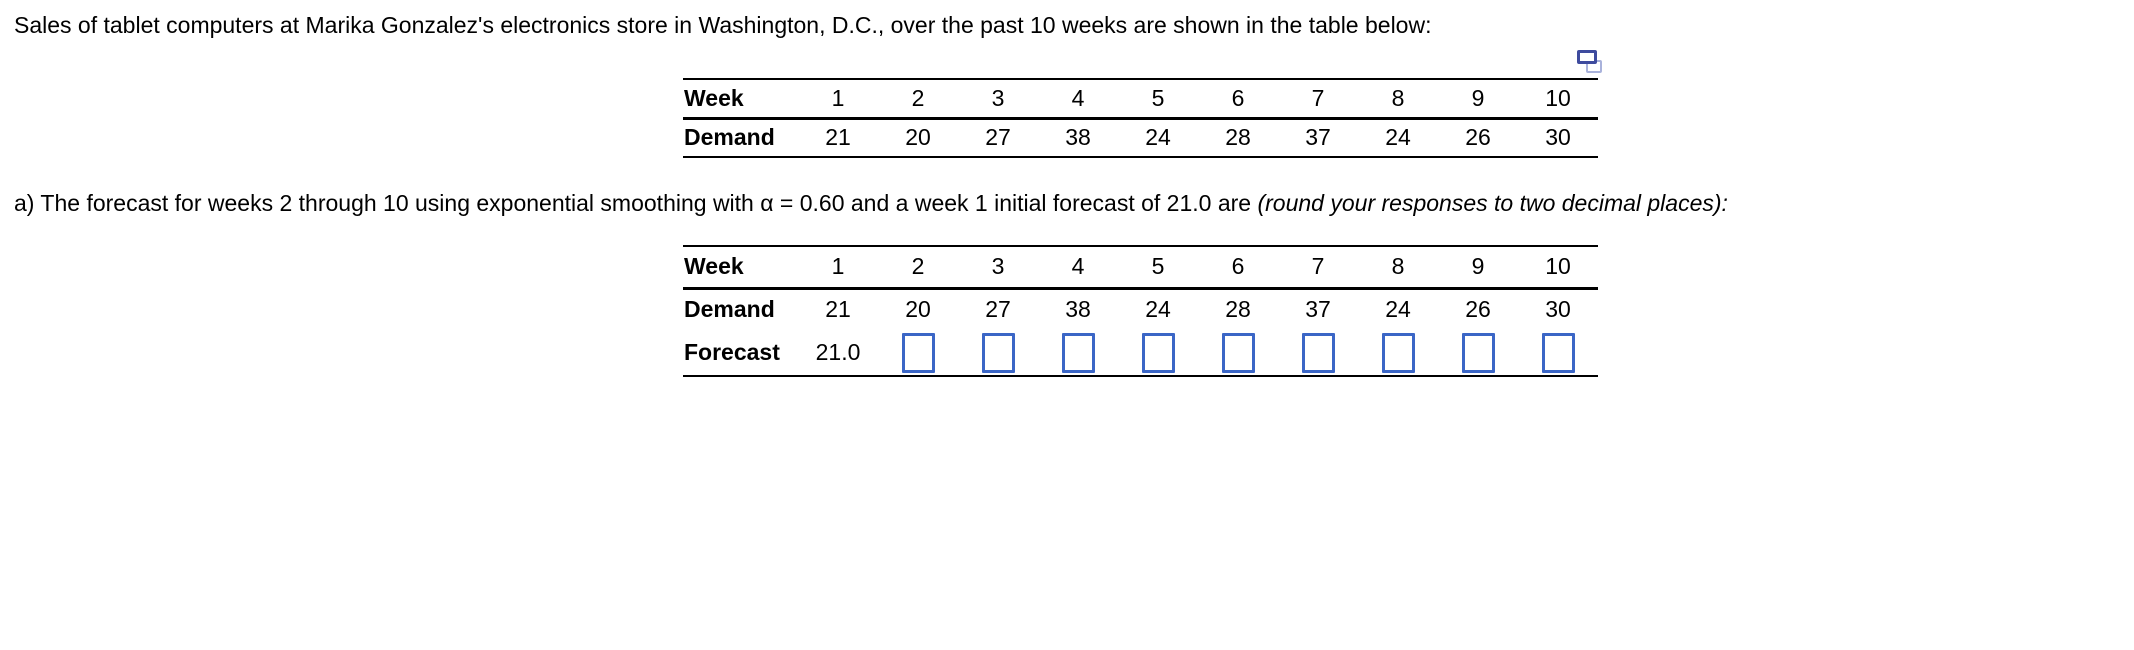 The image size is (2134, 650). Describe the element at coordinates (838, 352) in the screenshot. I see `forecast-initial-cell: 21.0` at that location.